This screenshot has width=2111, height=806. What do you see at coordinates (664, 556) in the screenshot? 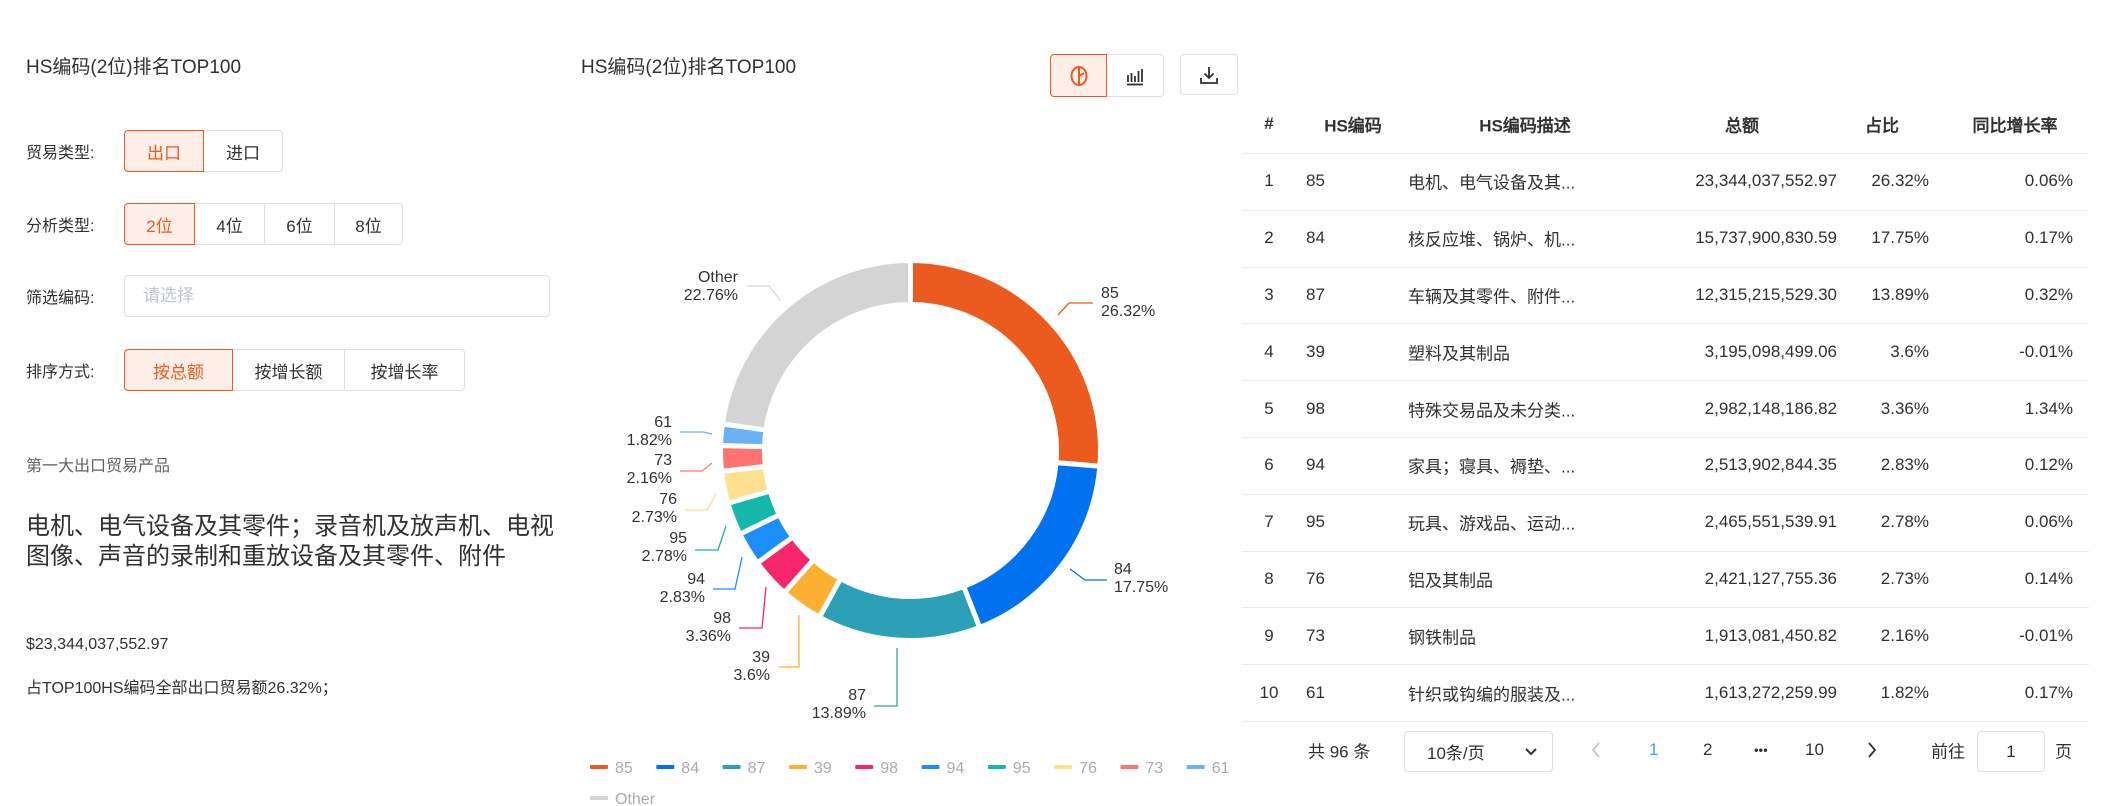
I see `slice-label-percent: 2.78%` at bounding box center [664, 556].